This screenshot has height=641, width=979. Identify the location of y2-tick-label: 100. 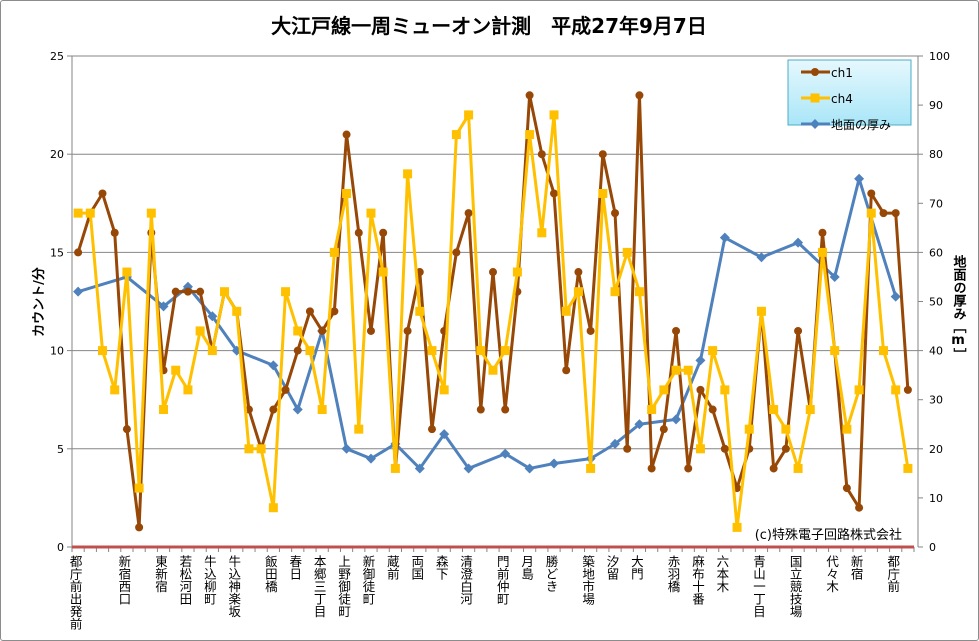
(939, 56).